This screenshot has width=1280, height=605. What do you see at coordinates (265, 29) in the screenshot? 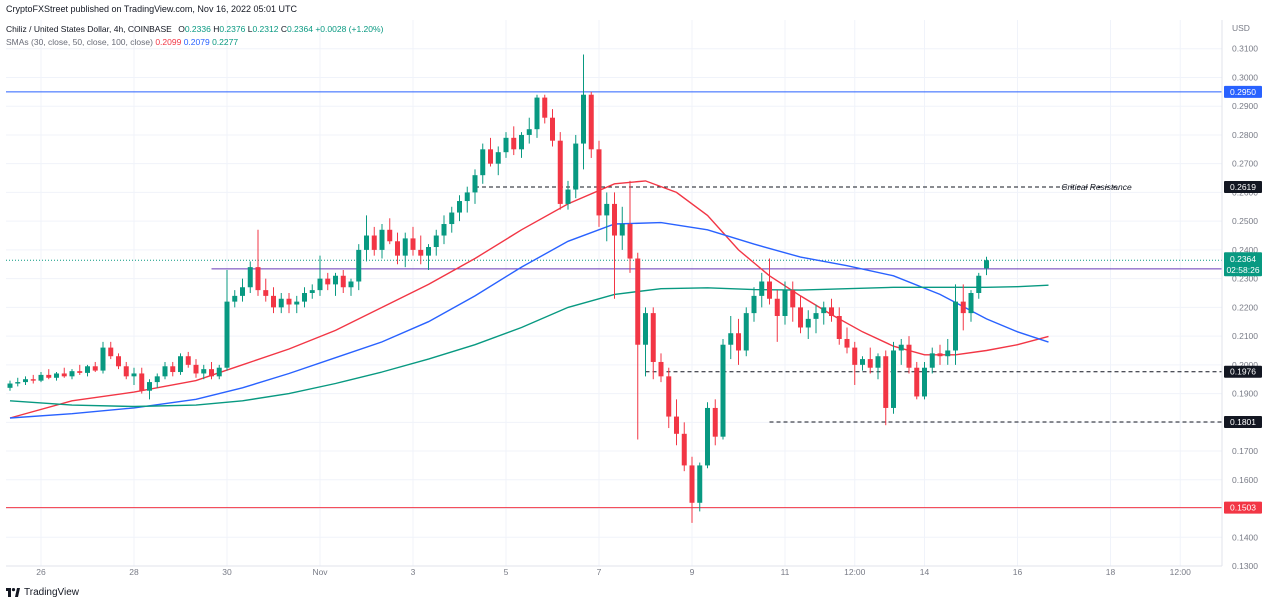
I see `low-value: 0.2312` at bounding box center [265, 29].